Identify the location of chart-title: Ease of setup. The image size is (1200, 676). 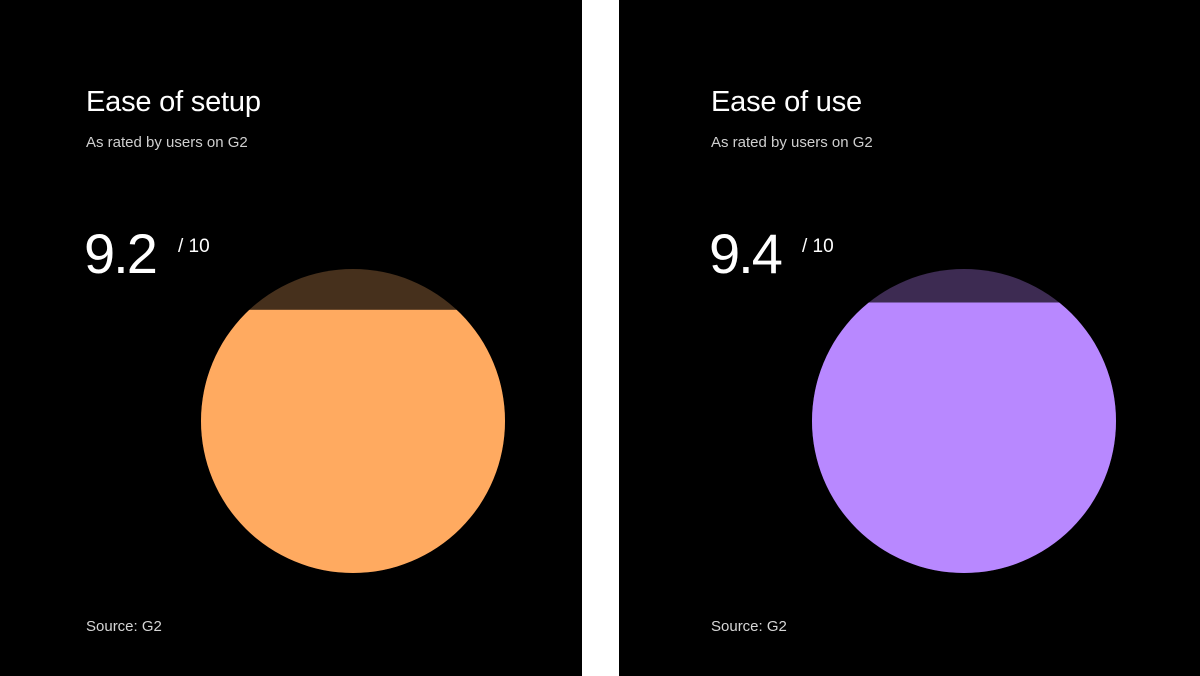
(173, 102).